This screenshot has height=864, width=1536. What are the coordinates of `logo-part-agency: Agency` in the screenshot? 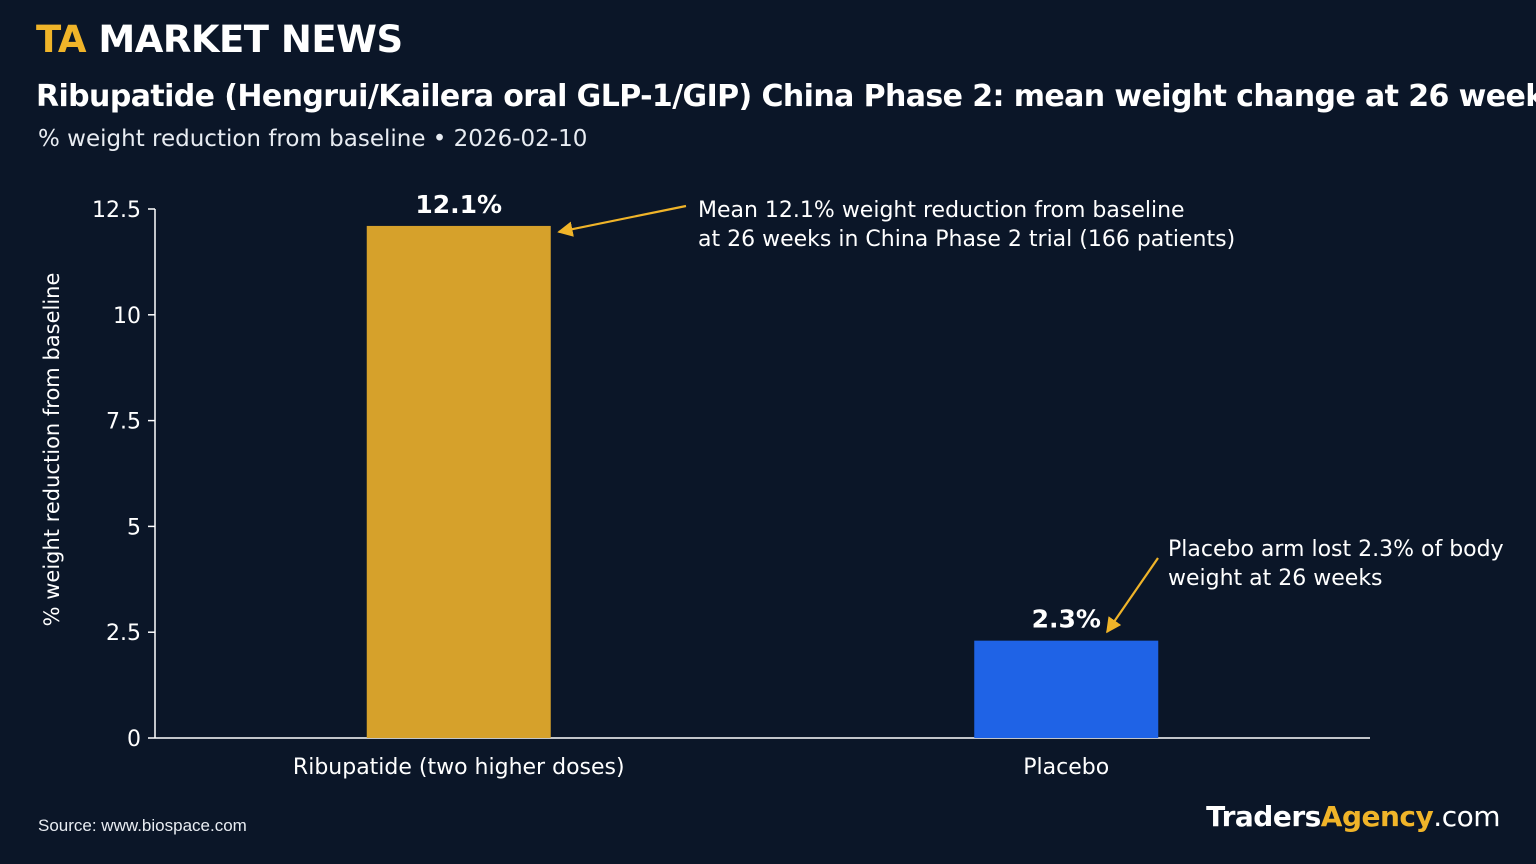 It's located at (1377, 816).